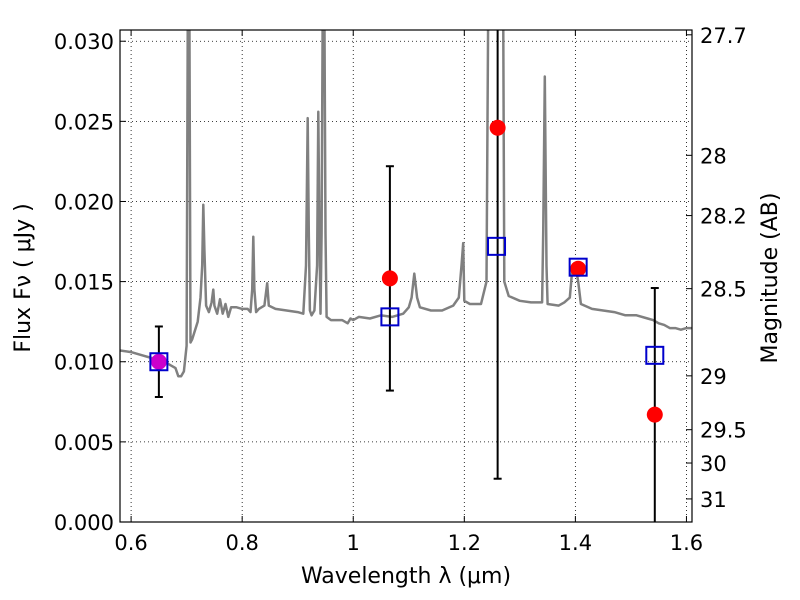  I want to click on x-tick-label: 0.6, so click(130, 543).